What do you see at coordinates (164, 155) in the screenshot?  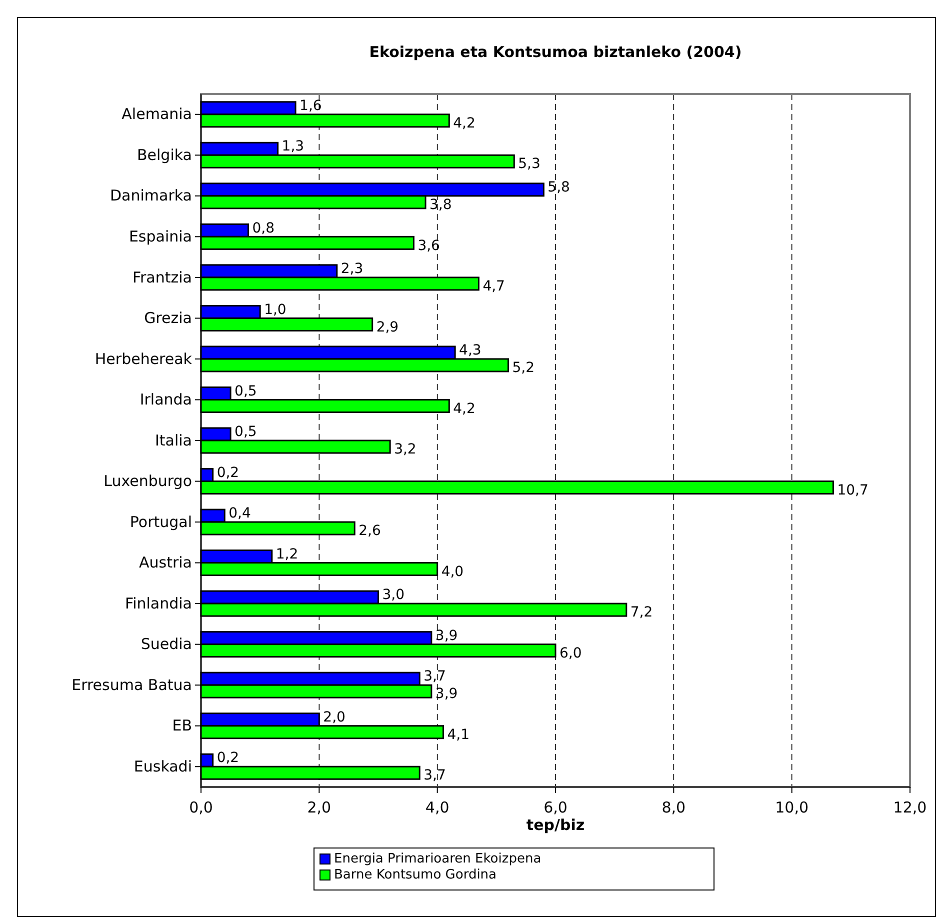 I see `y-tick-label: Belgika` at bounding box center [164, 155].